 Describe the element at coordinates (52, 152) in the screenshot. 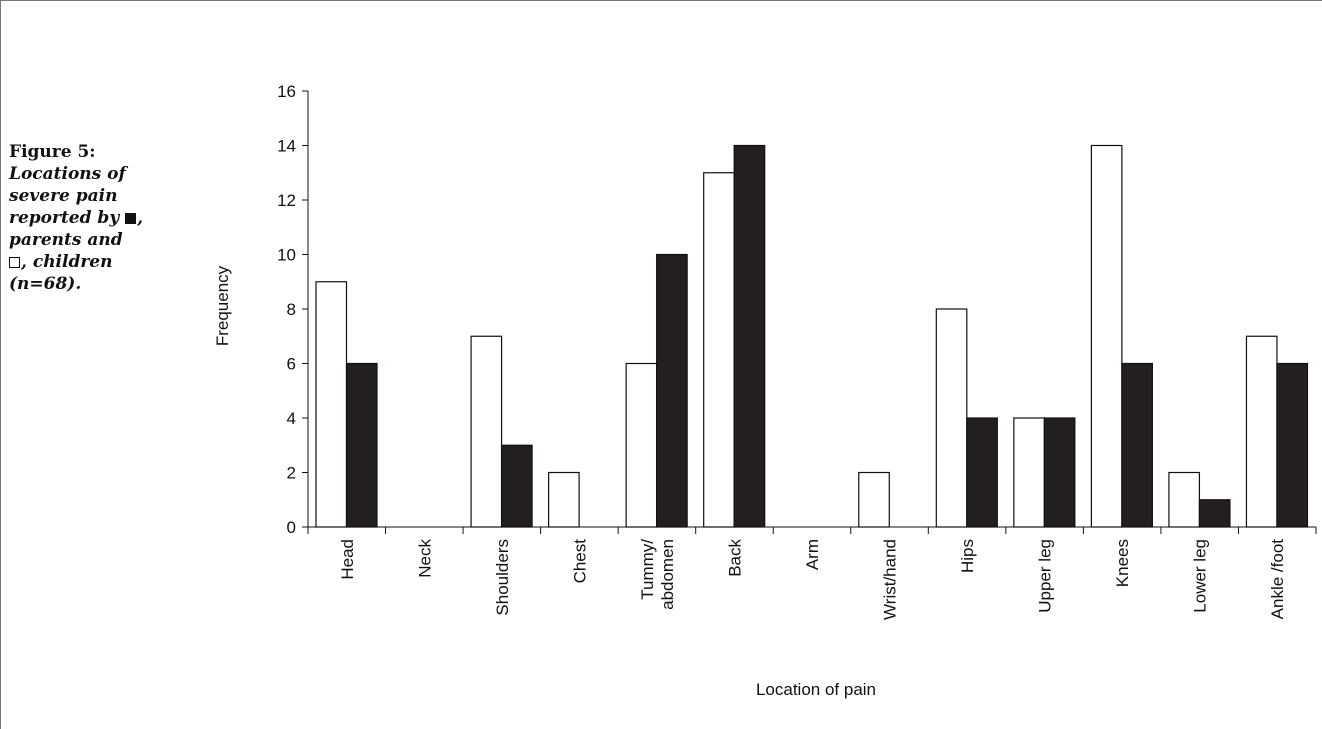

I see `figure-label: Figure 5:` at that location.